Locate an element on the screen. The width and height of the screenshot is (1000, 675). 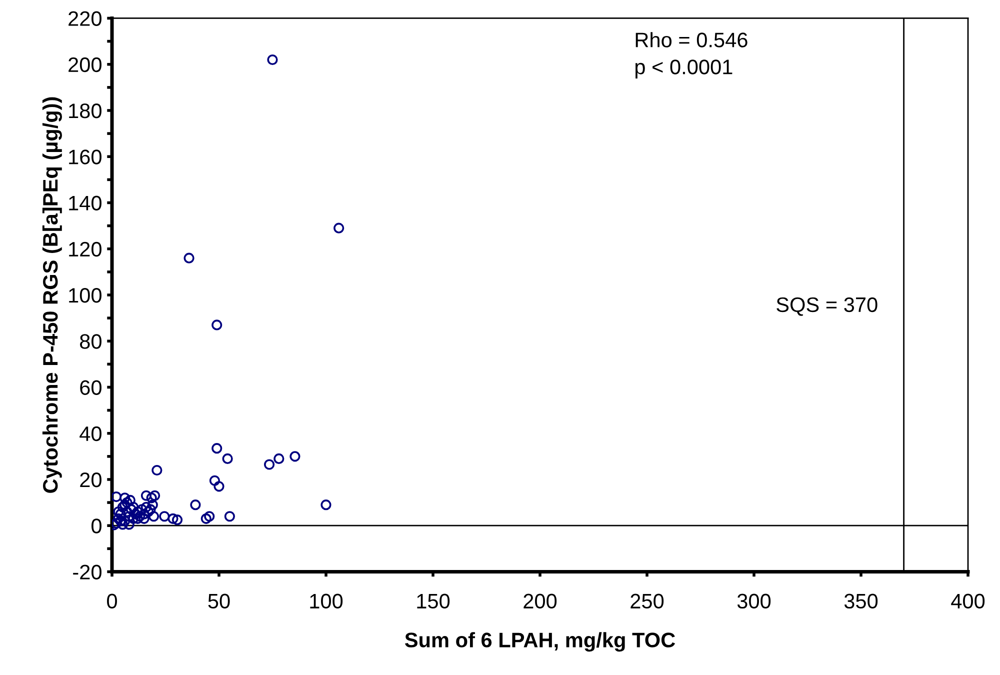
y-axis-title: Cytochrome P-450 RGS (B[a]PEq (µg/g)) is located at coordinates (52, 295).